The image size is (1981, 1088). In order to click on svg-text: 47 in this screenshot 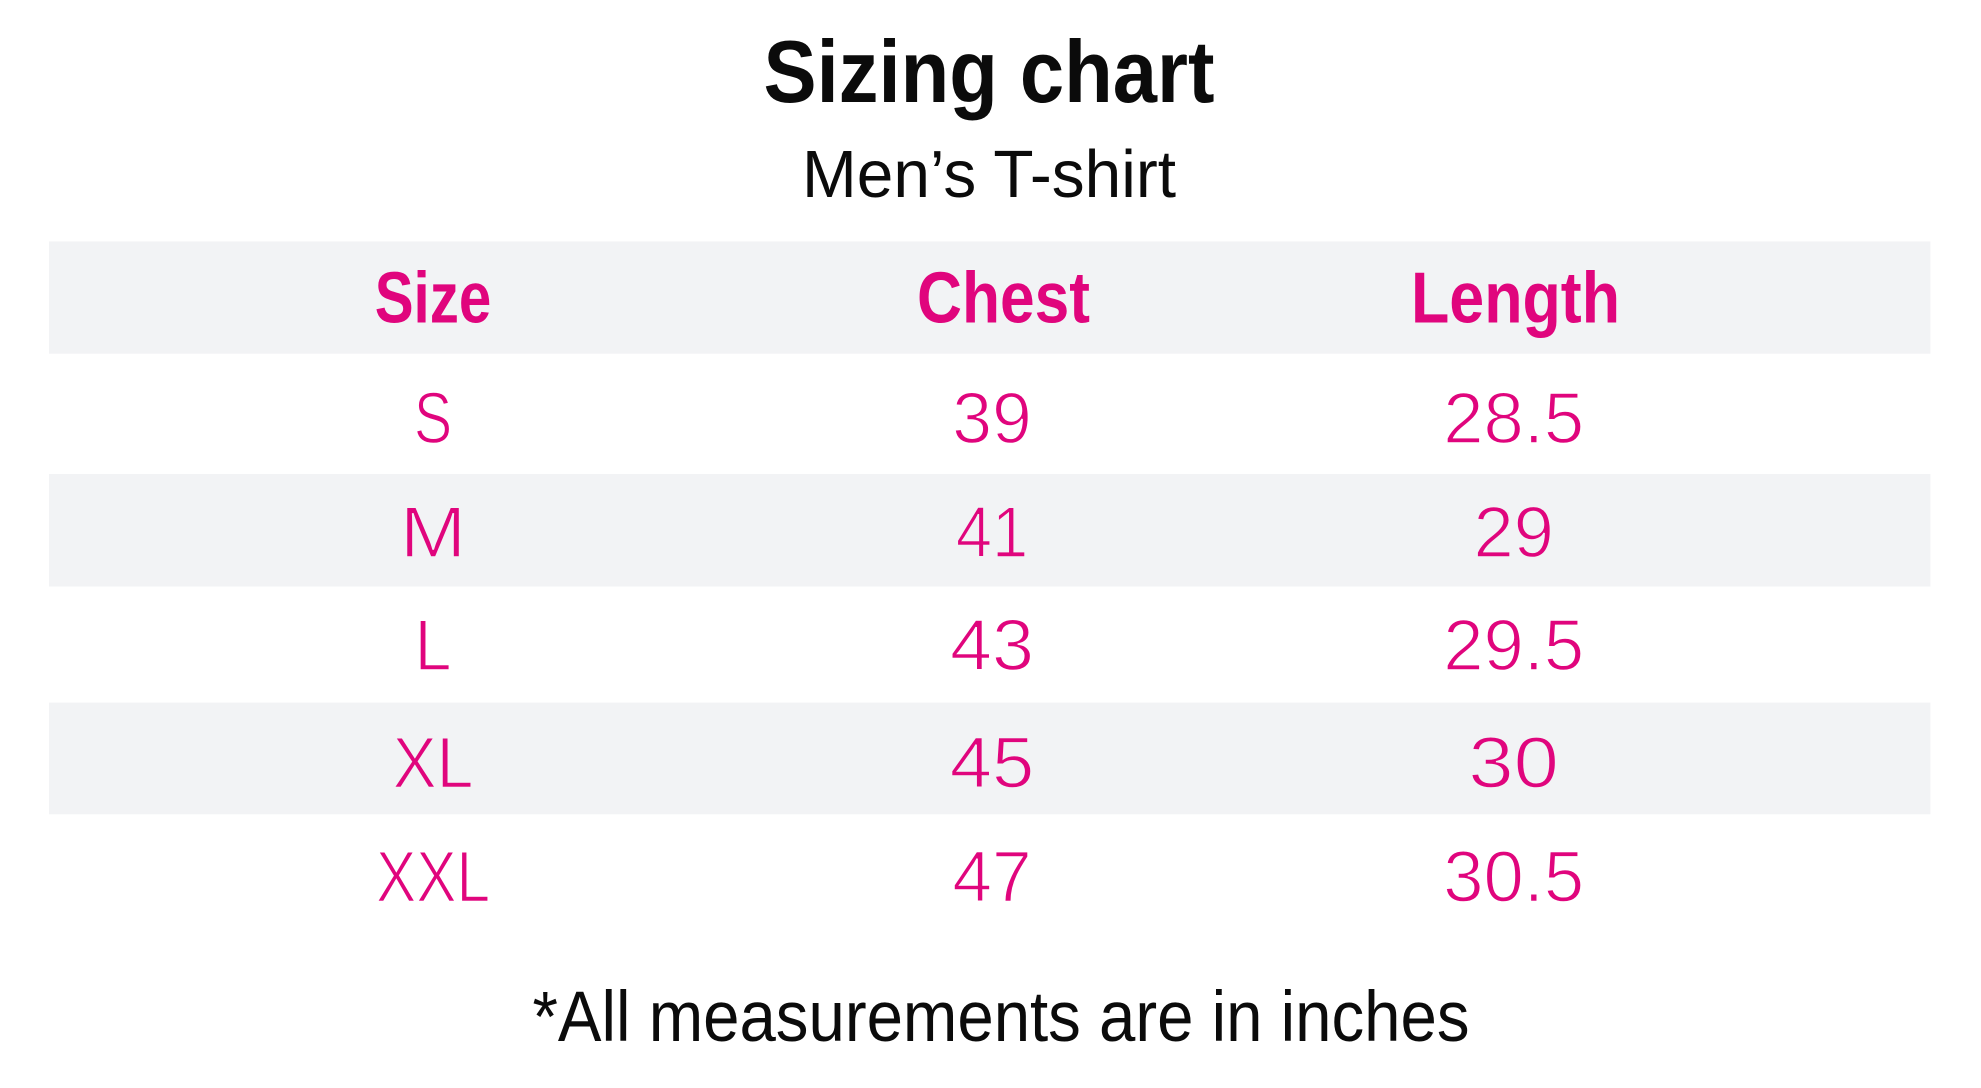, I will do `click(991, 878)`.